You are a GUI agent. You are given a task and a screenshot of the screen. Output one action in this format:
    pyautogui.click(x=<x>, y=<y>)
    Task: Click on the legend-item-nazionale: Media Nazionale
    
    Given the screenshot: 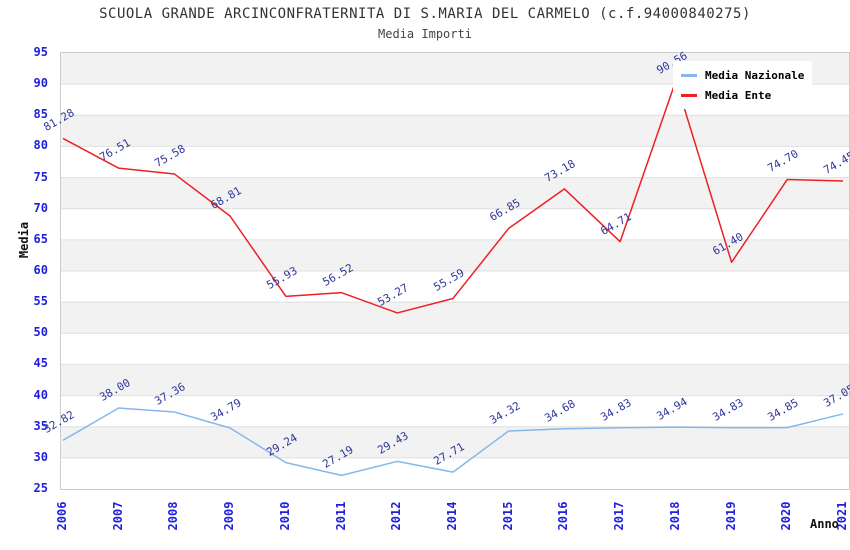 What is the action you would take?
    pyautogui.click(x=746, y=75)
    